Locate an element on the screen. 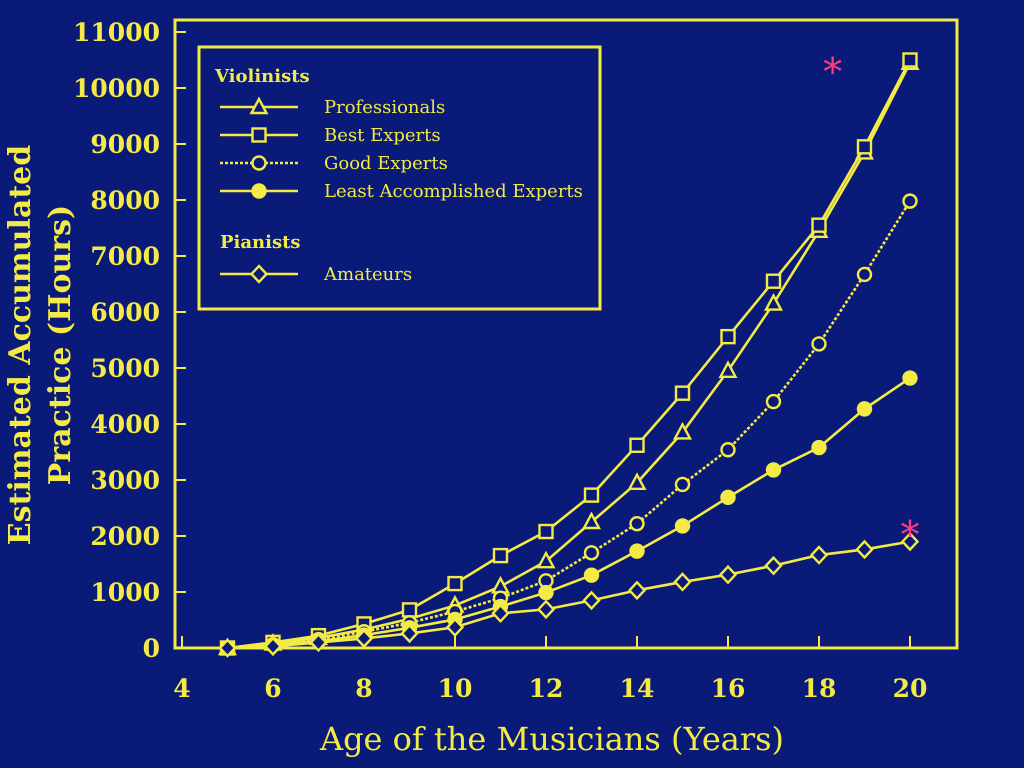 The height and width of the screenshot is (768, 1024). y-tick-label: 2000 is located at coordinates (125, 536).